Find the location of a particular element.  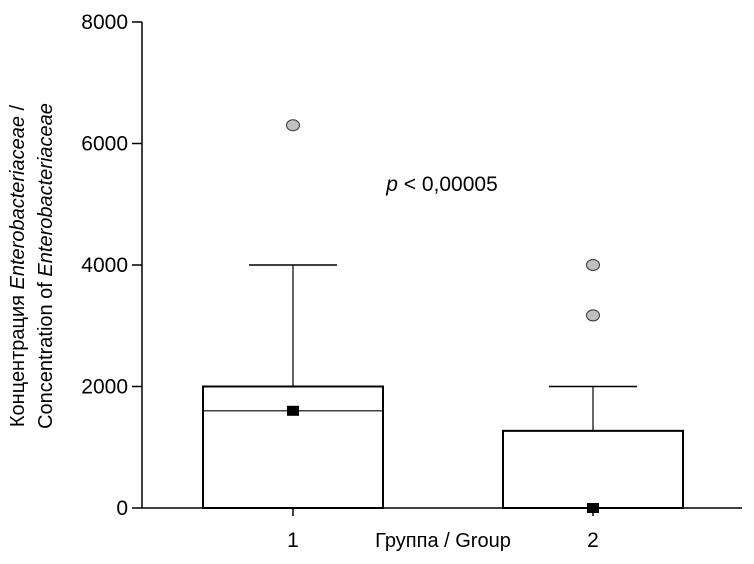

p-value-annotation: p < 0,00005 is located at coordinates (441, 184).